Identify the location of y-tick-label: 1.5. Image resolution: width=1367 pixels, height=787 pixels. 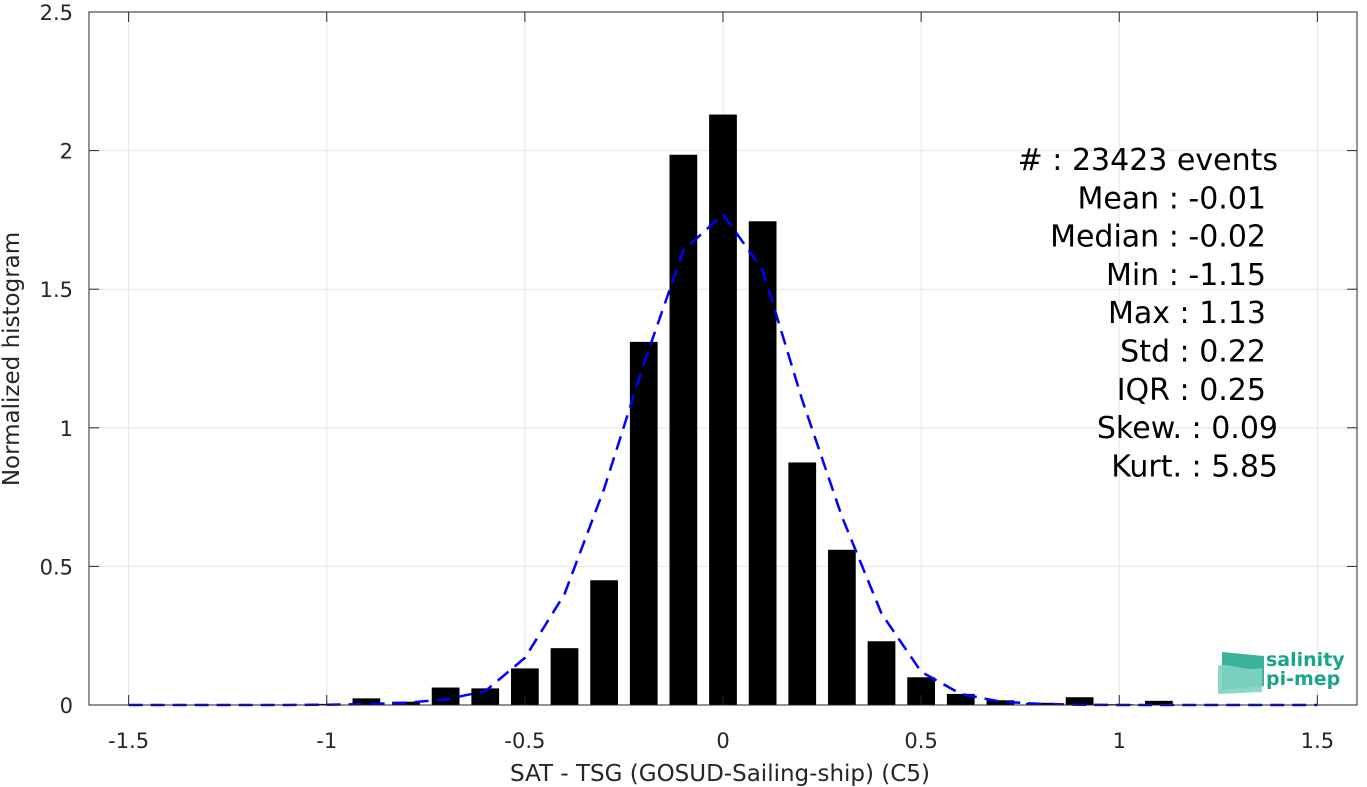
(56, 290).